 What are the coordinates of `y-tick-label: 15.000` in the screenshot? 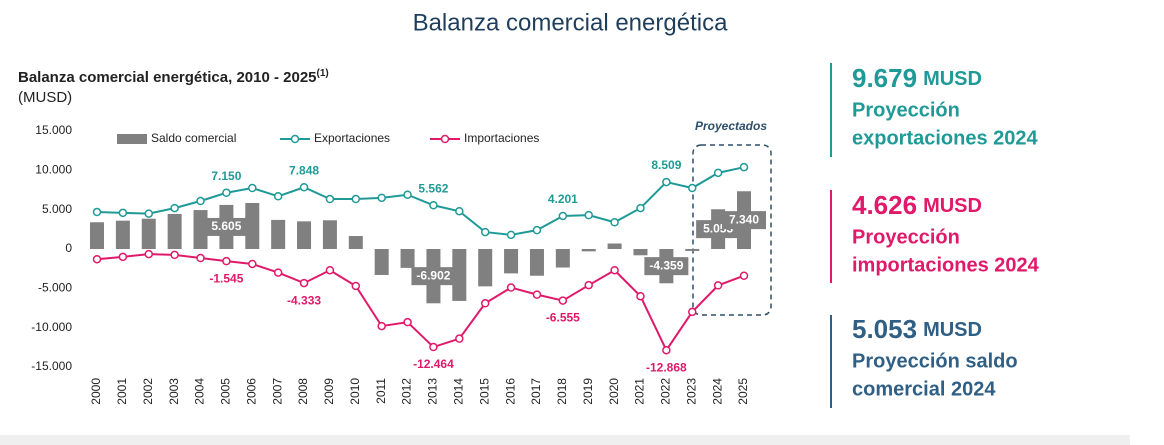 It's located at (53, 130).